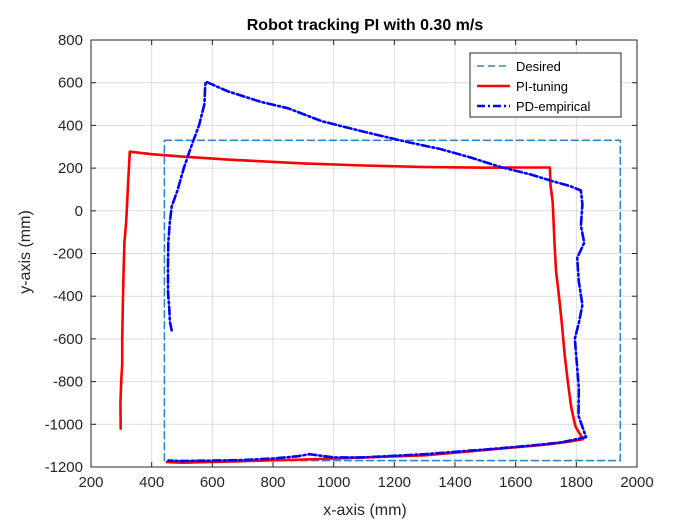 This screenshot has width=700, height=525. I want to click on y-tick-label: -200, so click(68, 254).